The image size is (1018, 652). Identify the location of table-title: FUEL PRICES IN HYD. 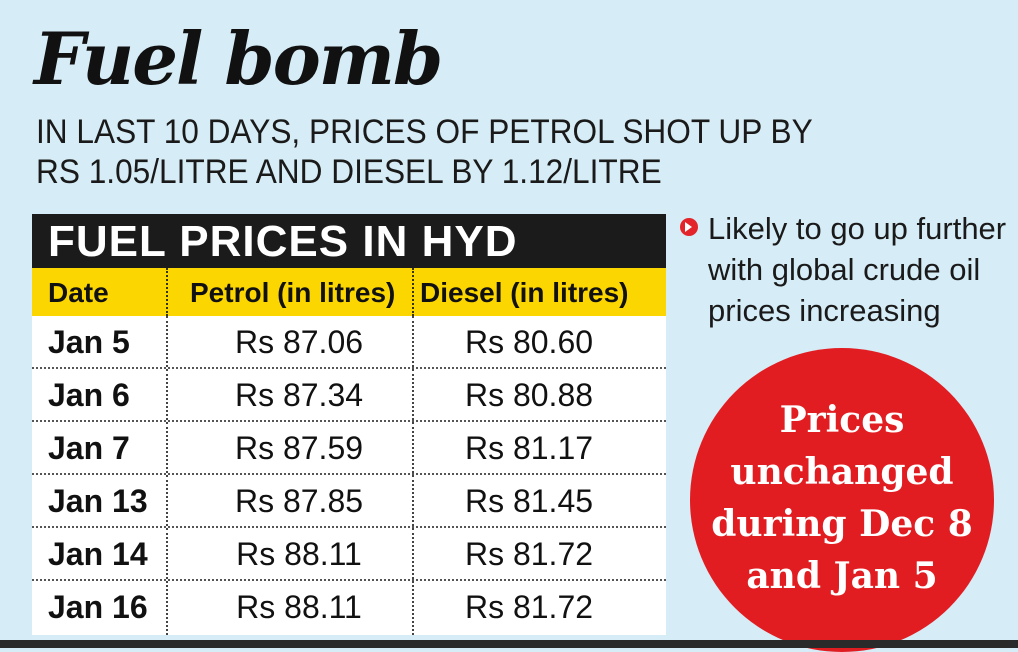
(349, 241).